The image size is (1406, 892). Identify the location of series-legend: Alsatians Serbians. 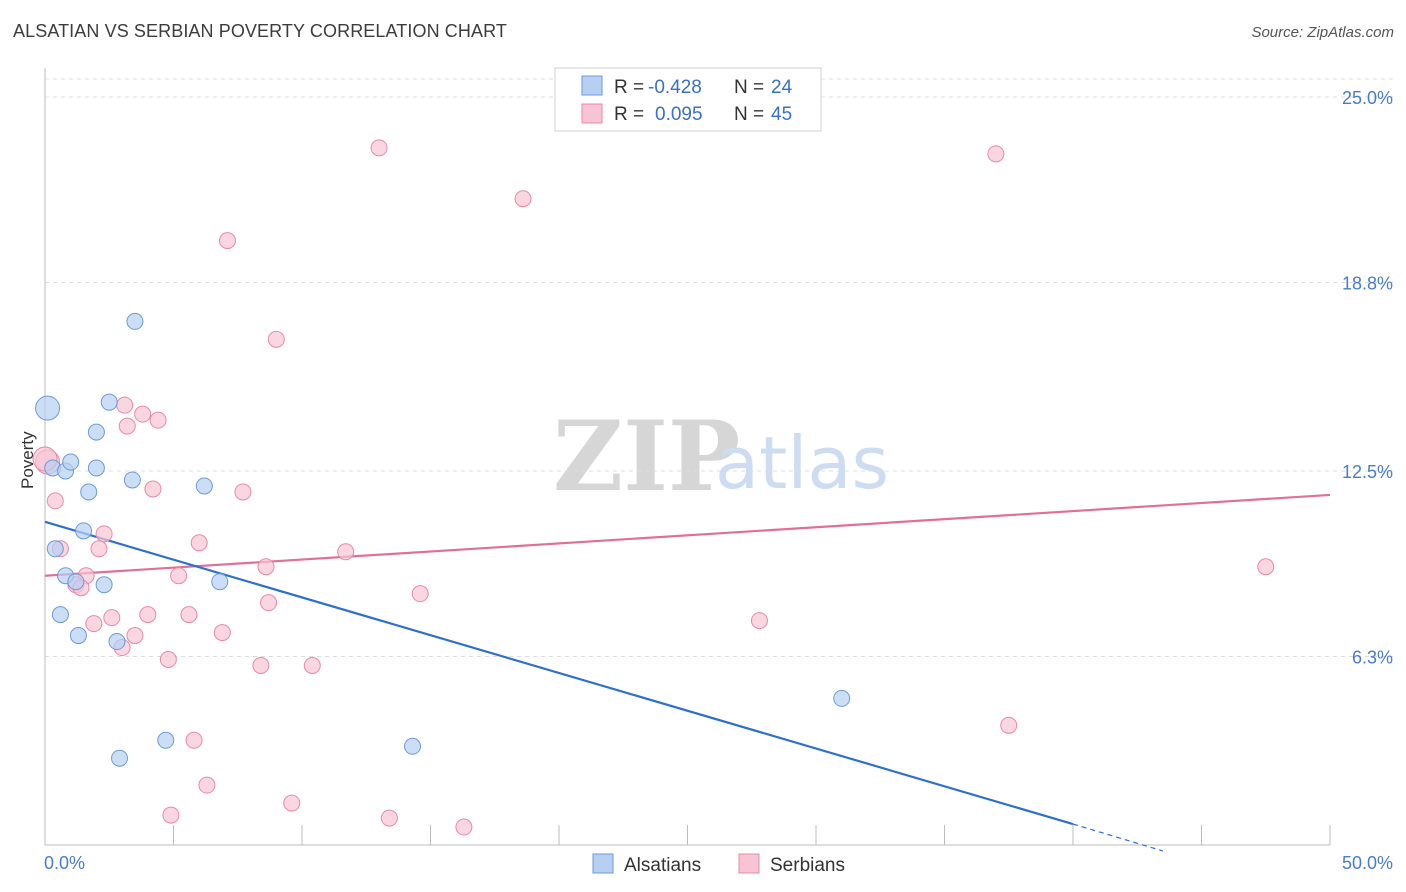
(718, 864).